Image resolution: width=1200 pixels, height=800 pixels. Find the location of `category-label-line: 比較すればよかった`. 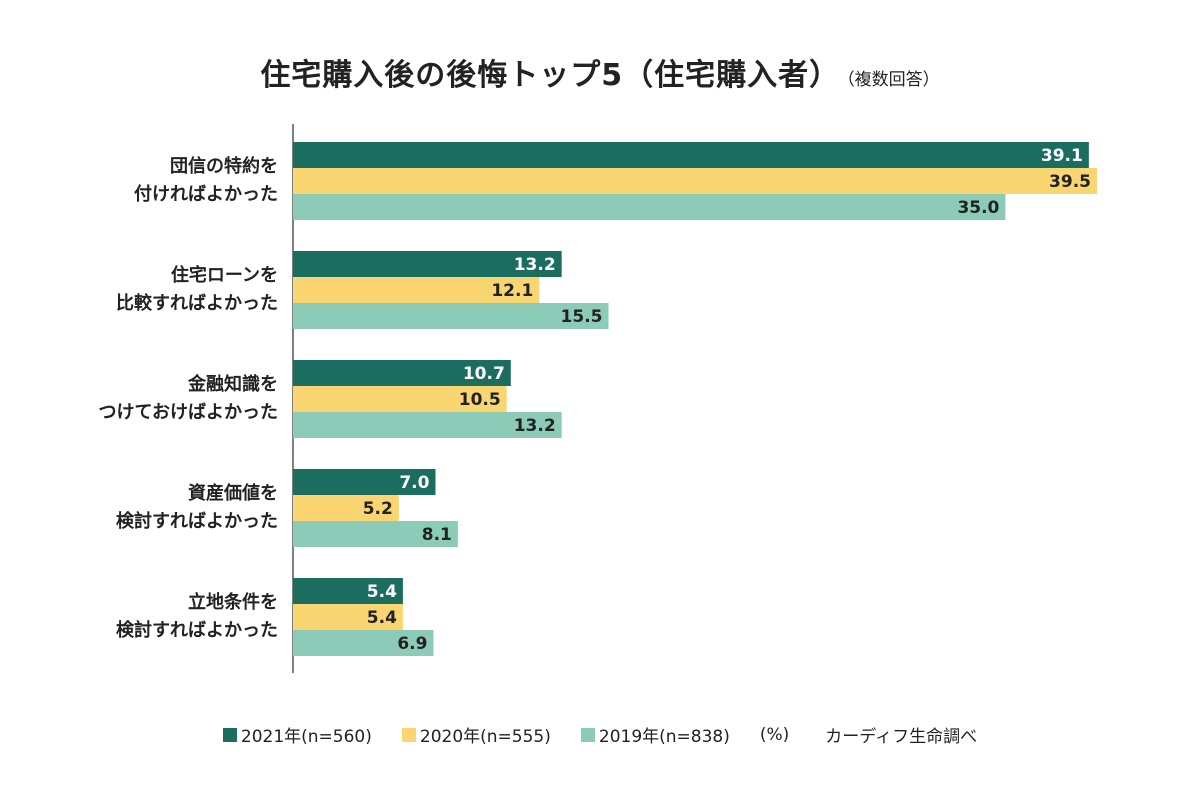

category-label-line: 比較すればよかった is located at coordinates (197, 303).